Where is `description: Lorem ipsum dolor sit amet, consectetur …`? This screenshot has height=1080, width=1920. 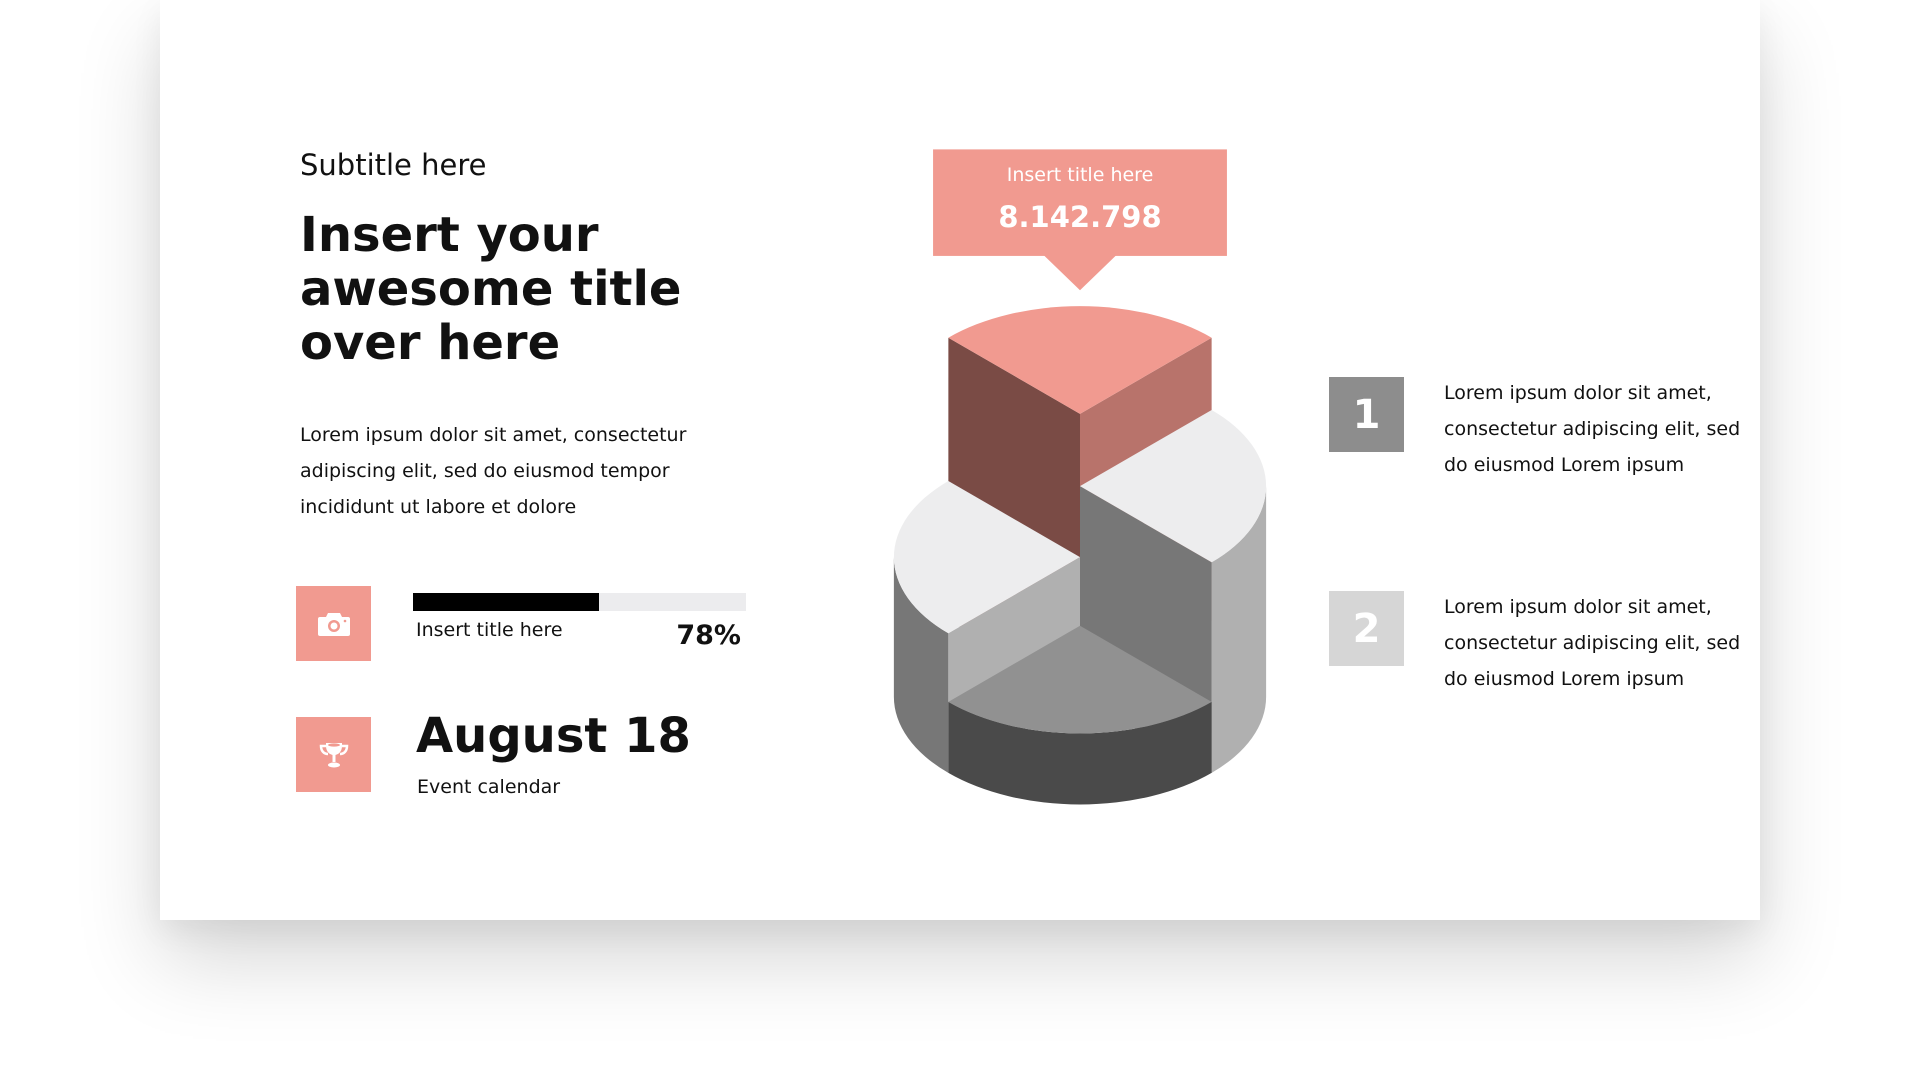
description: Lorem ipsum dolor sit amet, consectetur … is located at coordinates (493, 471).